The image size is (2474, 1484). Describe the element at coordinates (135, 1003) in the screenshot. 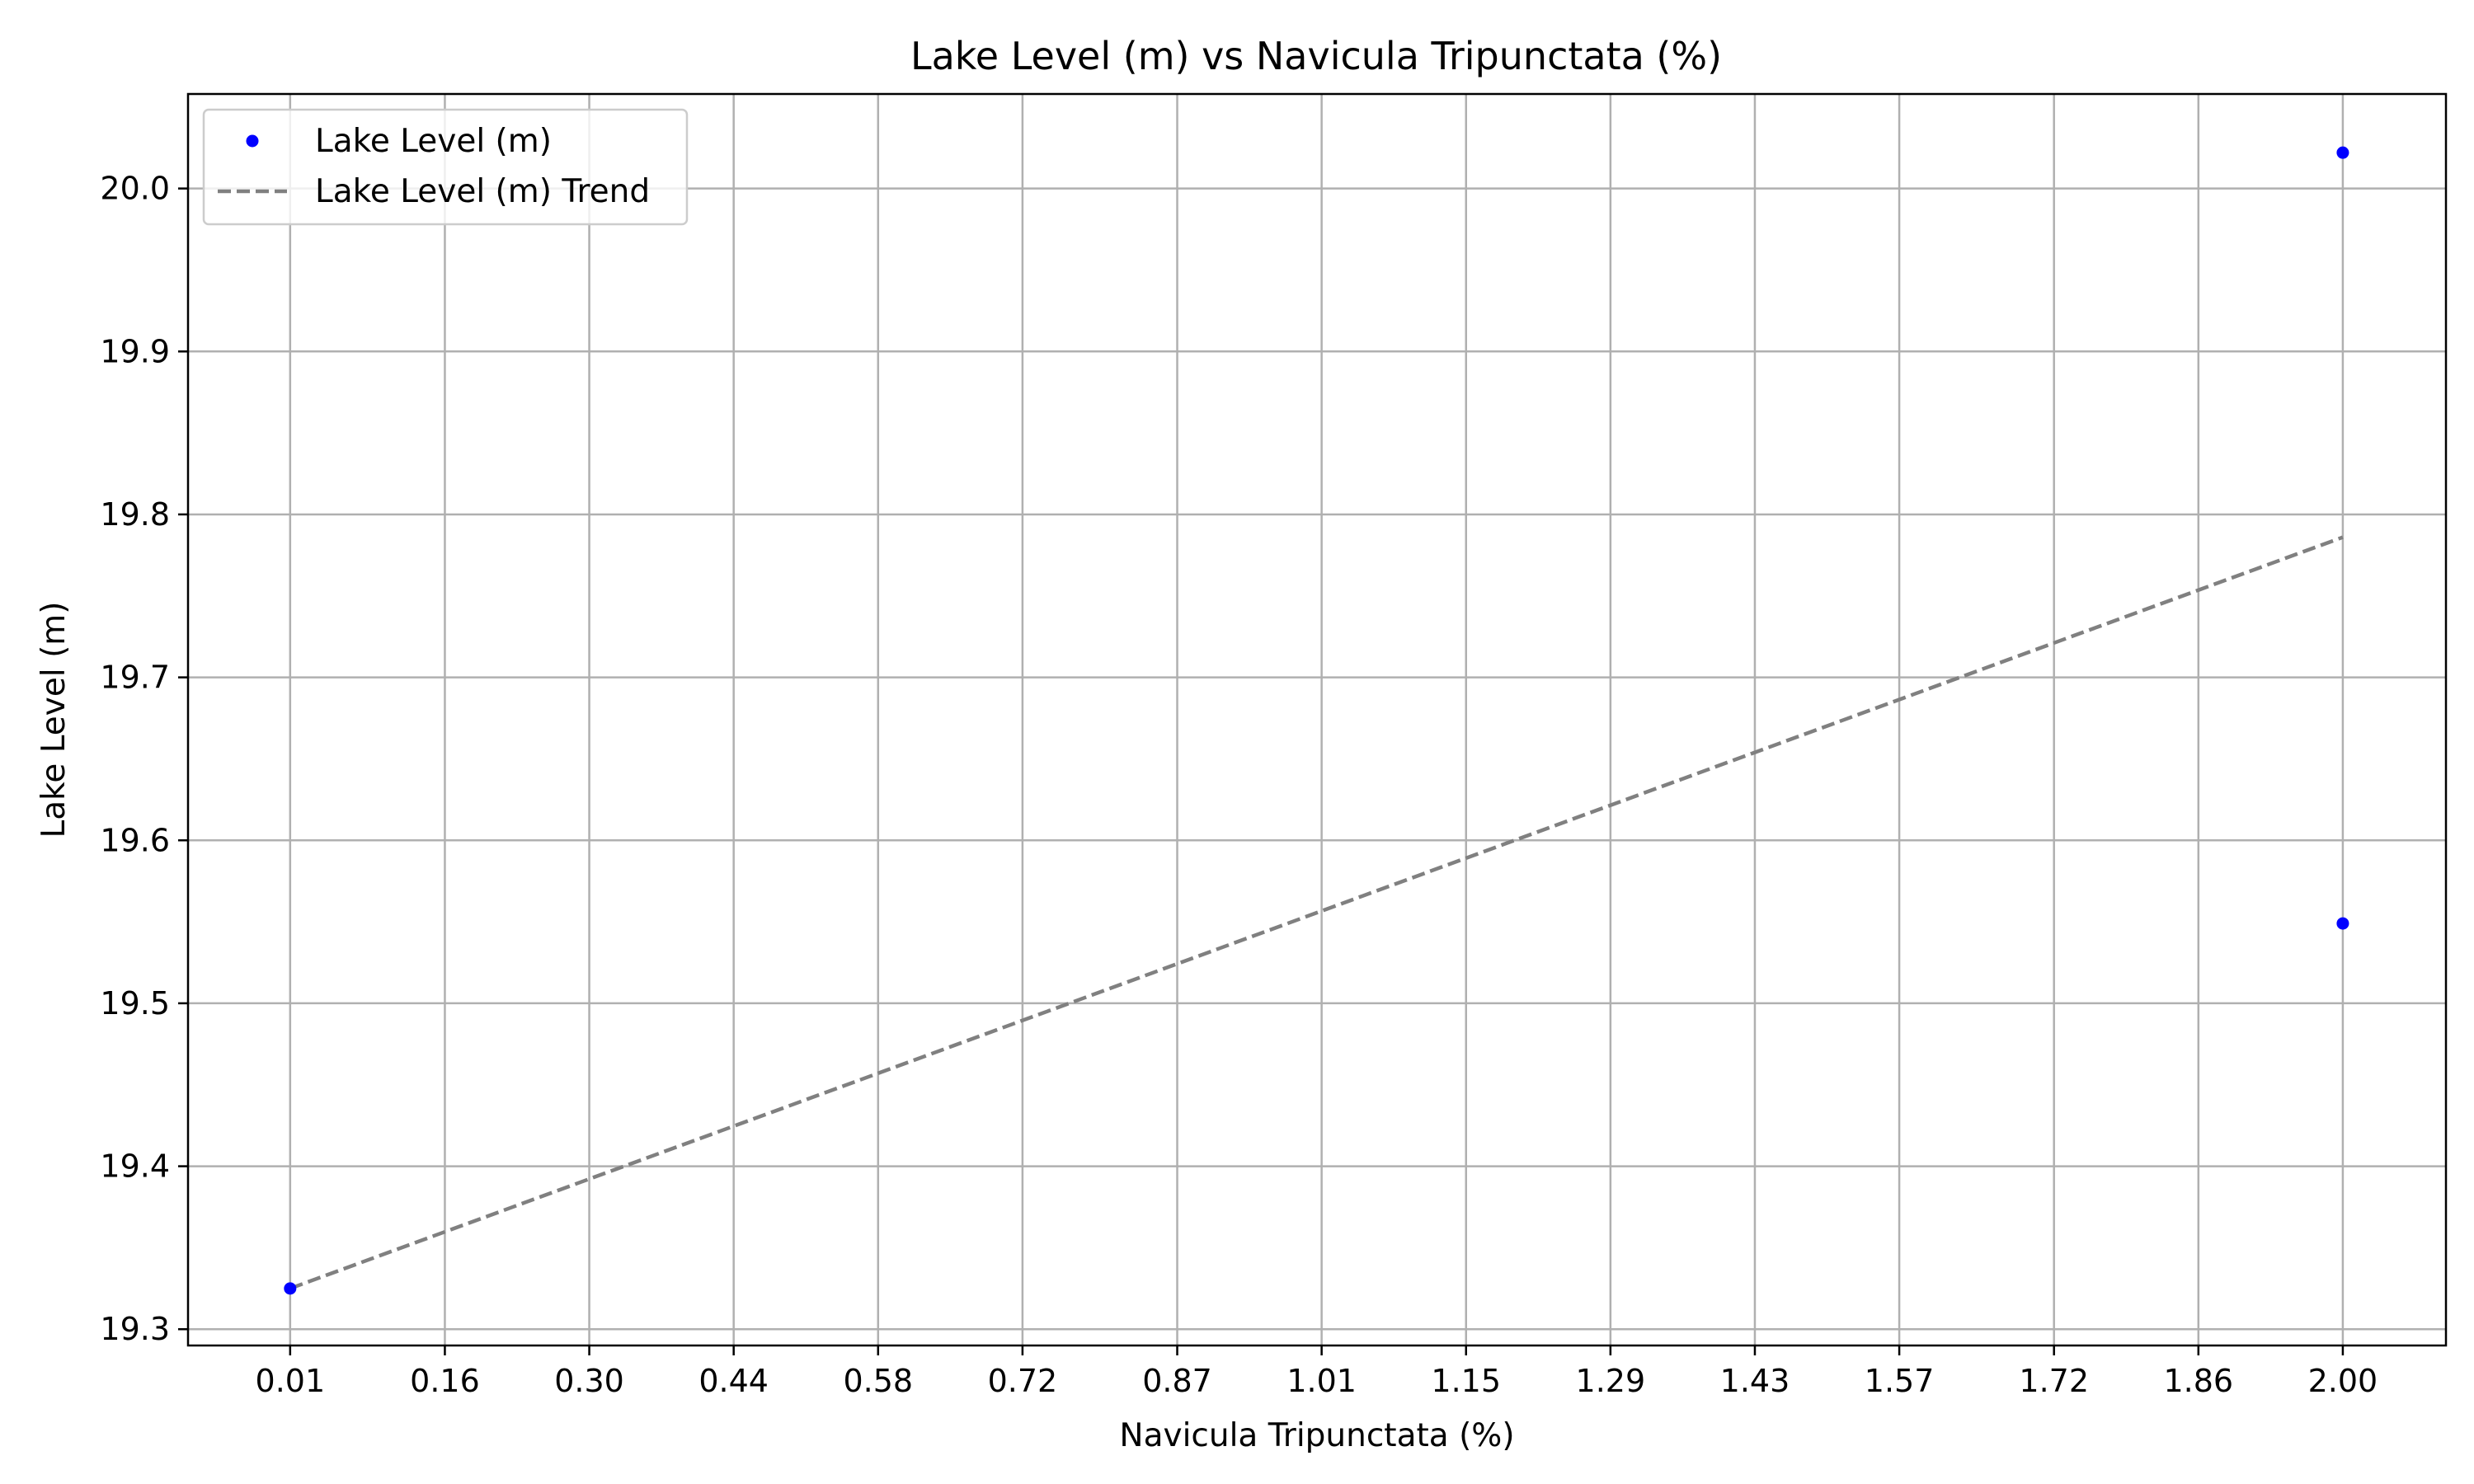

I see `y-tick-label: 19.5` at that location.